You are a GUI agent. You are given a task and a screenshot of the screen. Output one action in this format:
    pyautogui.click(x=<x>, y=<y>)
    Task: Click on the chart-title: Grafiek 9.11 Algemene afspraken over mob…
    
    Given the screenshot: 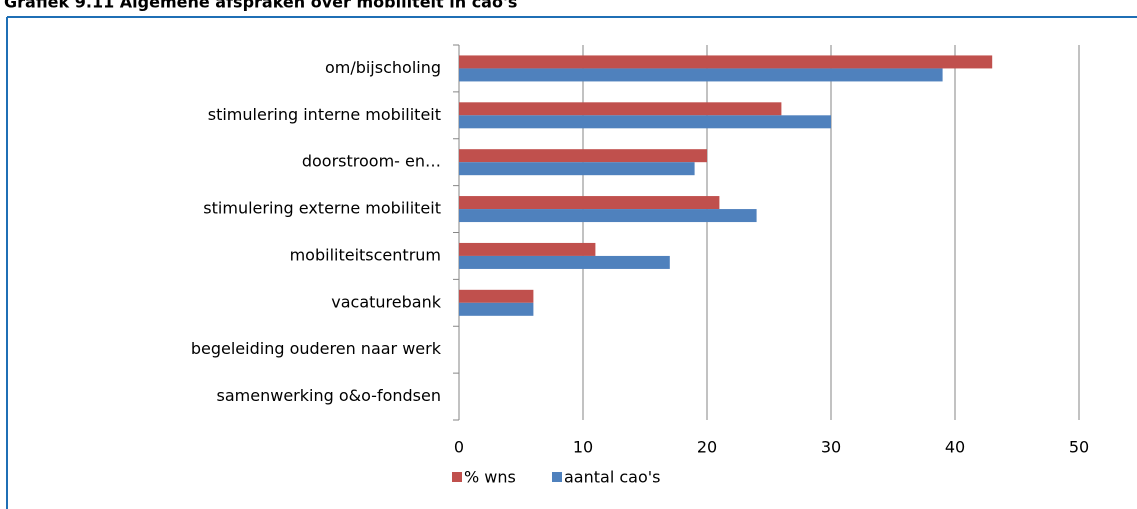 What is the action you would take?
    pyautogui.click(x=260, y=6)
    